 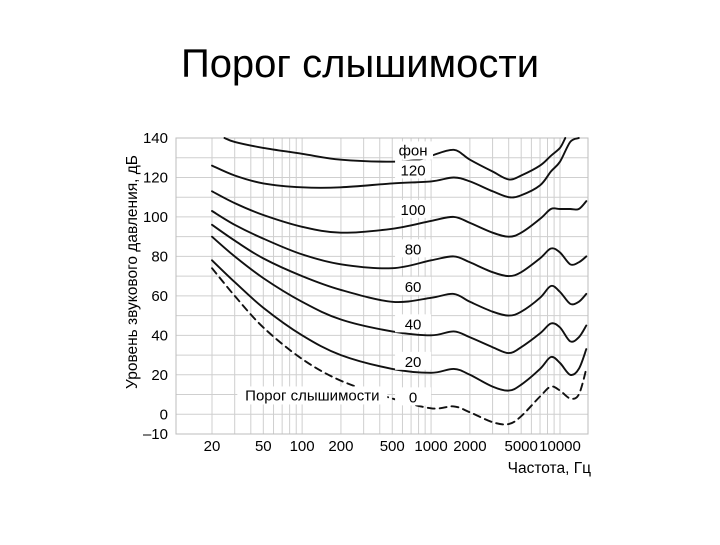 What do you see at coordinates (469, 446) in the screenshot?
I see `x-tick-label: 2000` at bounding box center [469, 446].